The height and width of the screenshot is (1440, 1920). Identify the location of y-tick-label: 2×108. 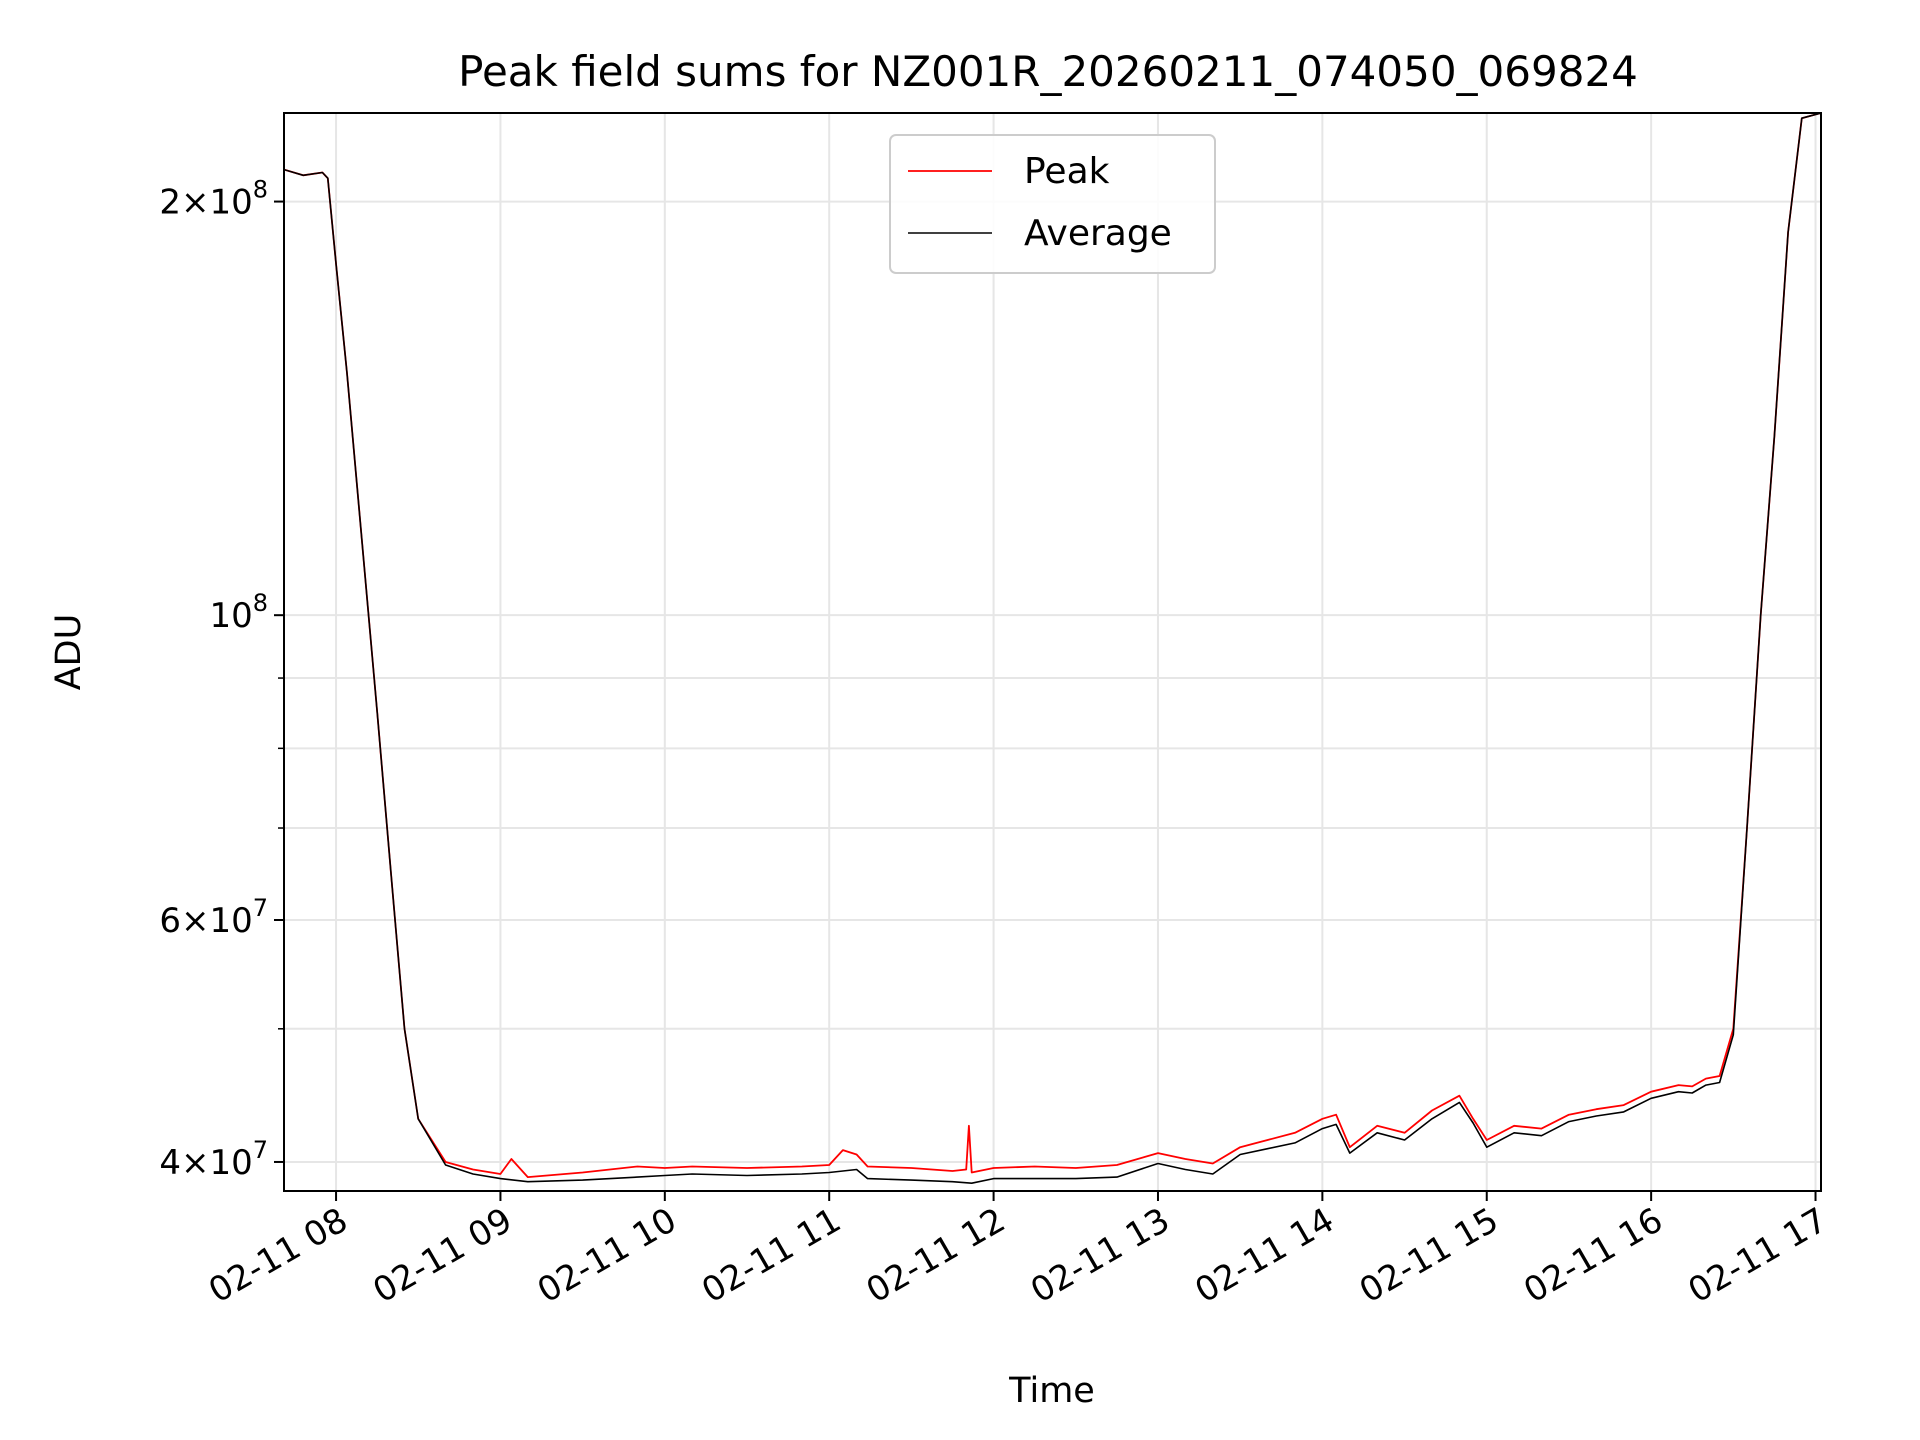
(213, 199).